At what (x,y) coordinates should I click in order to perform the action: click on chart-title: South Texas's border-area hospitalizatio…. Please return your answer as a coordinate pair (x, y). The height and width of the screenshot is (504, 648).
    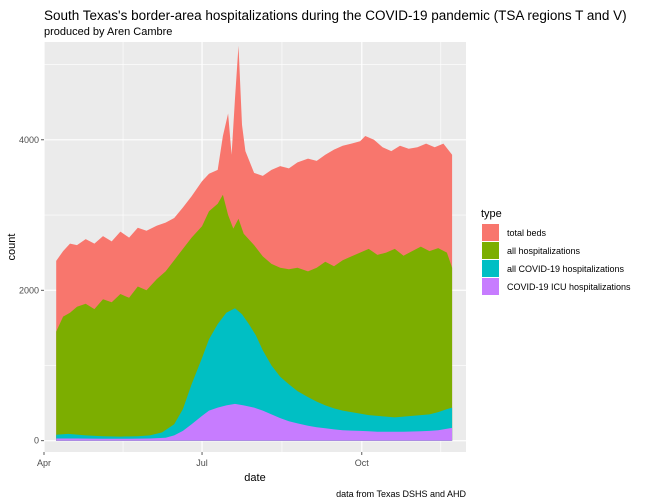
    Looking at the image, I should click on (335, 15).